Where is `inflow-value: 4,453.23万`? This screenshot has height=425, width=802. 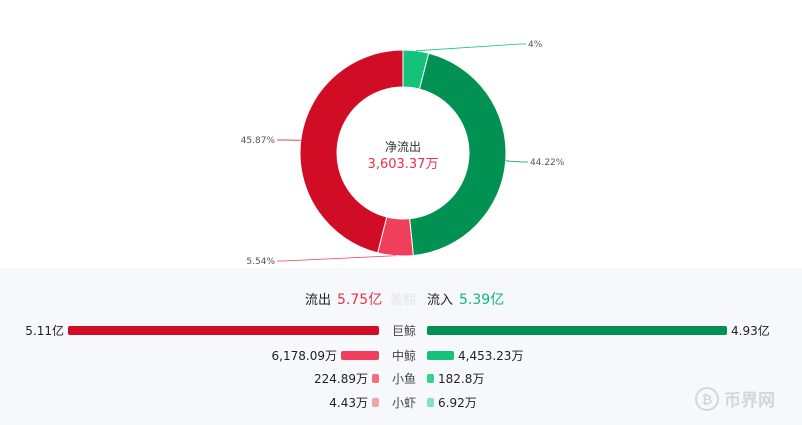 inflow-value: 4,453.23万 is located at coordinates (491, 356).